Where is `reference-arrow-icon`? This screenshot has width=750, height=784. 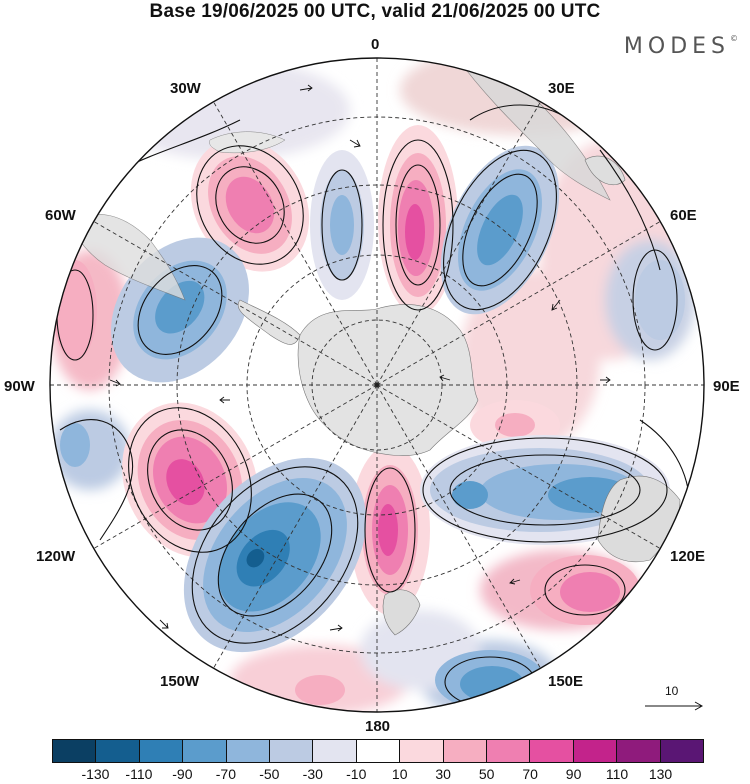 reference-arrow-icon is located at coordinates (674, 706).